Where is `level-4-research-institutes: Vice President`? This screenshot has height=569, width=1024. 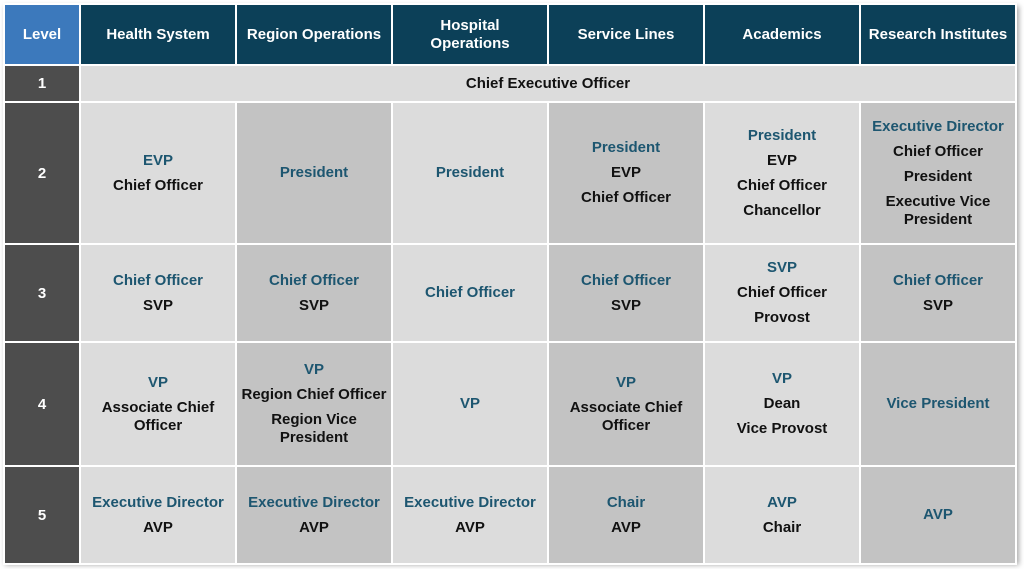
level-4-research-institutes: Vice President is located at coordinates (938, 404).